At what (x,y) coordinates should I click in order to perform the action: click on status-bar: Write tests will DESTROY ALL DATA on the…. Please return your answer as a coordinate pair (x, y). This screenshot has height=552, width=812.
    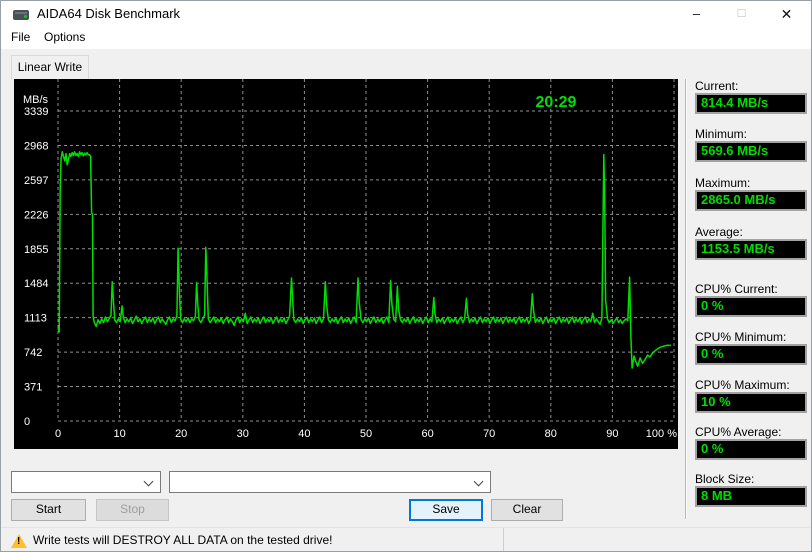
    Looking at the image, I should click on (406, 539).